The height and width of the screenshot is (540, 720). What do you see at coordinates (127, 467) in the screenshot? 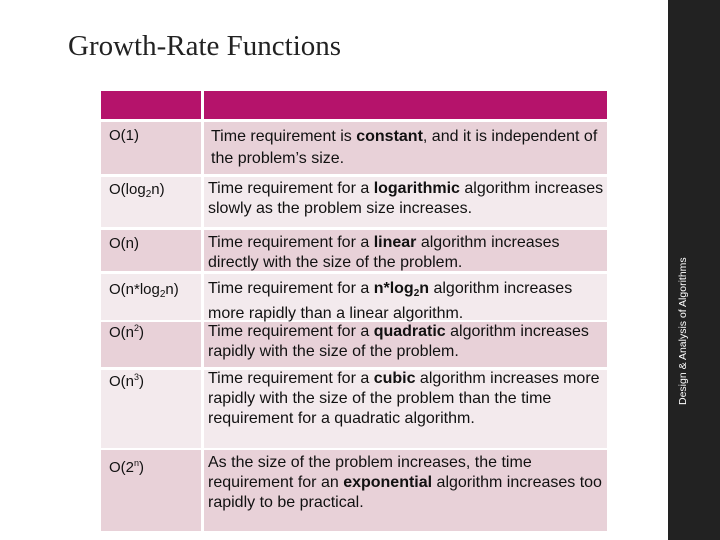
I see `row-label: O(2n)` at bounding box center [127, 467].